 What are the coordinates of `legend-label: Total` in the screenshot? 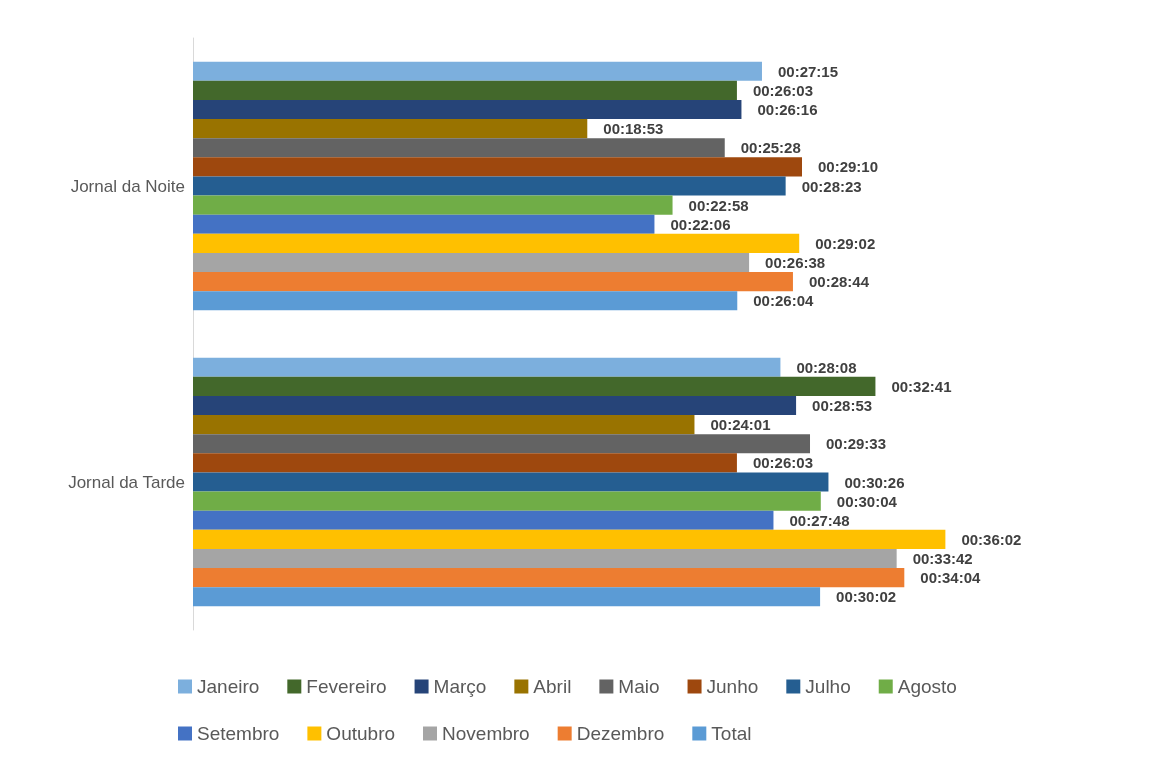 It's located at (731, 733).